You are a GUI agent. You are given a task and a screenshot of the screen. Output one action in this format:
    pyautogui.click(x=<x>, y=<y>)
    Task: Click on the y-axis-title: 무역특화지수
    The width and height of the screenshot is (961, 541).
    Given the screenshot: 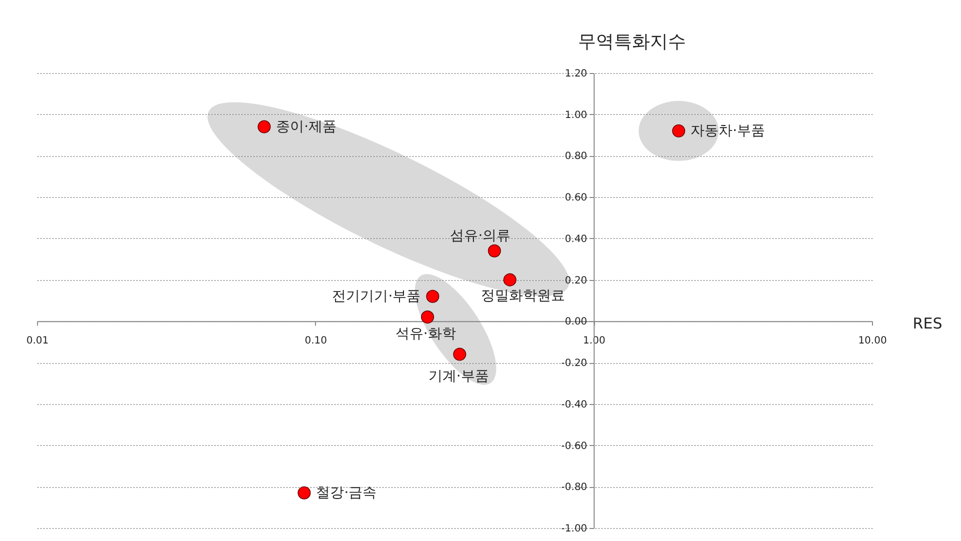 What is the action you would take?
    pyautogui.click(x=632, y=42)
    